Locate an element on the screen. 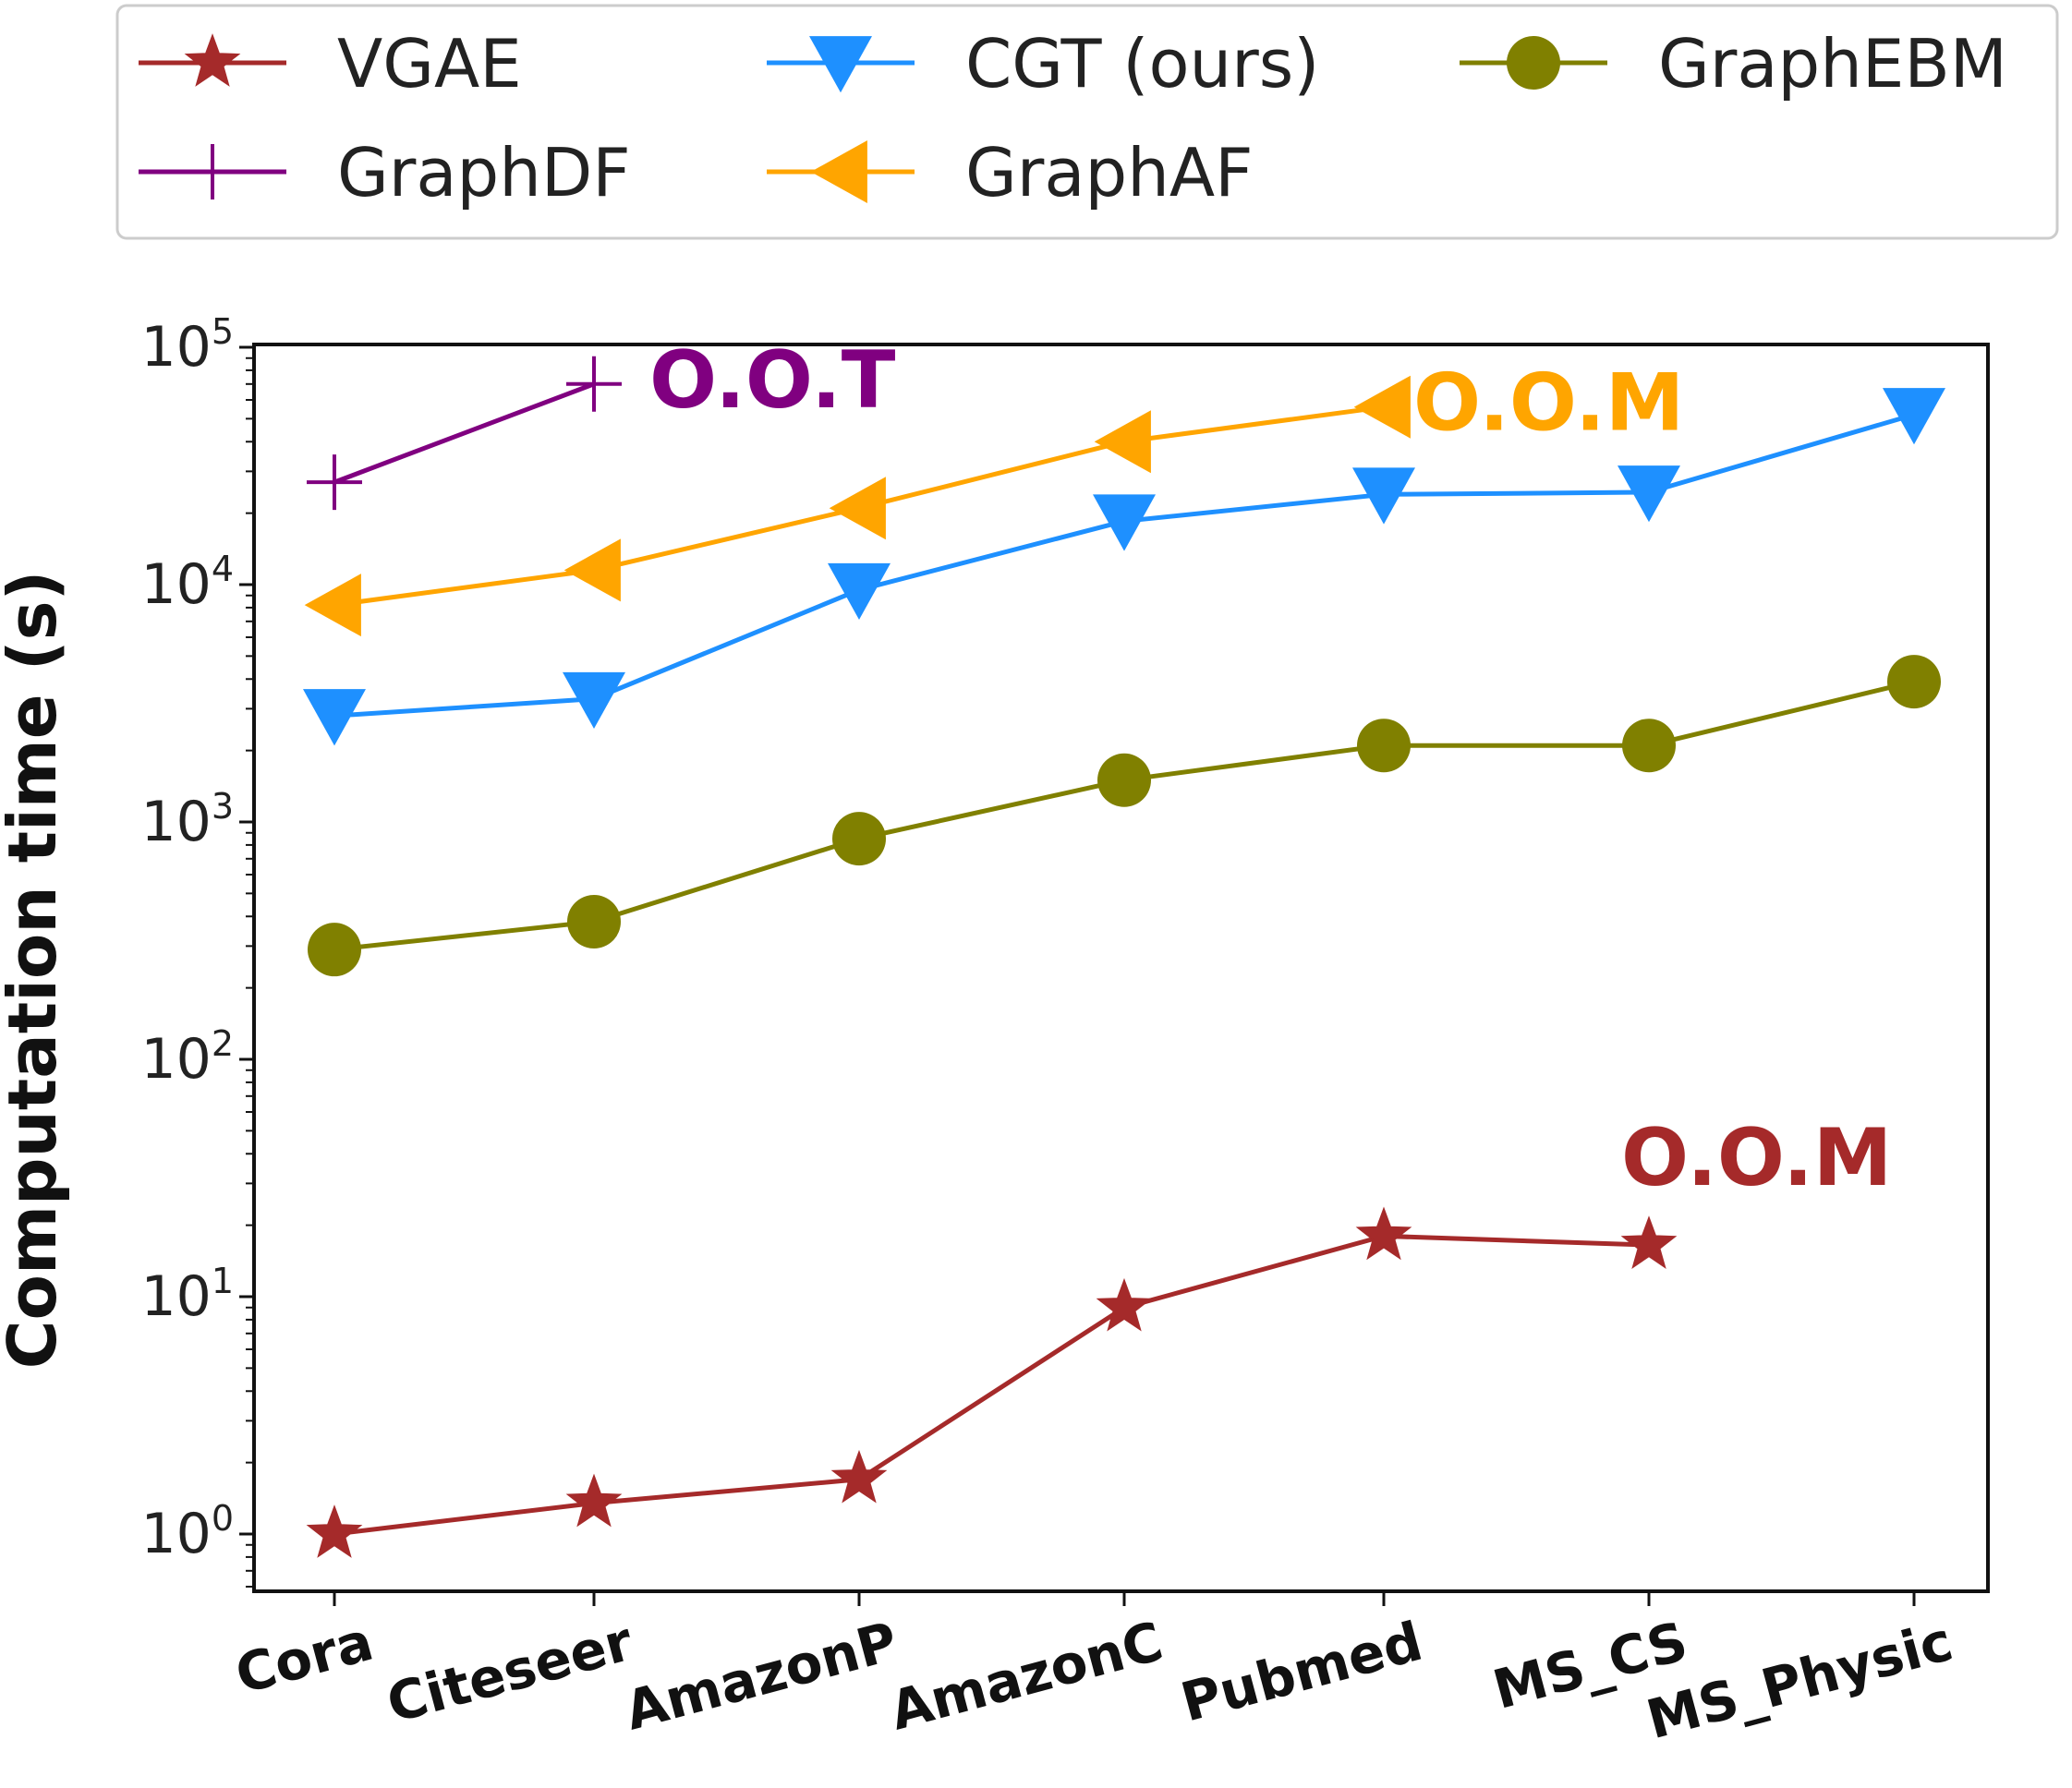 The width and height of the screenshot is (2072, 1788). series-line-vgae is located at coordinates (991, 1385).